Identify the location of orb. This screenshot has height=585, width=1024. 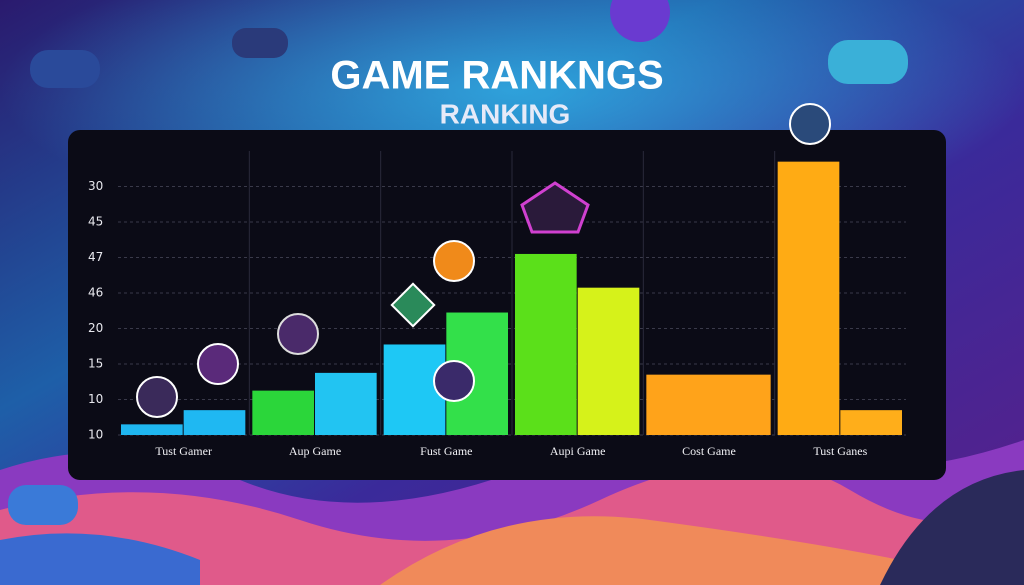
(640, 21).